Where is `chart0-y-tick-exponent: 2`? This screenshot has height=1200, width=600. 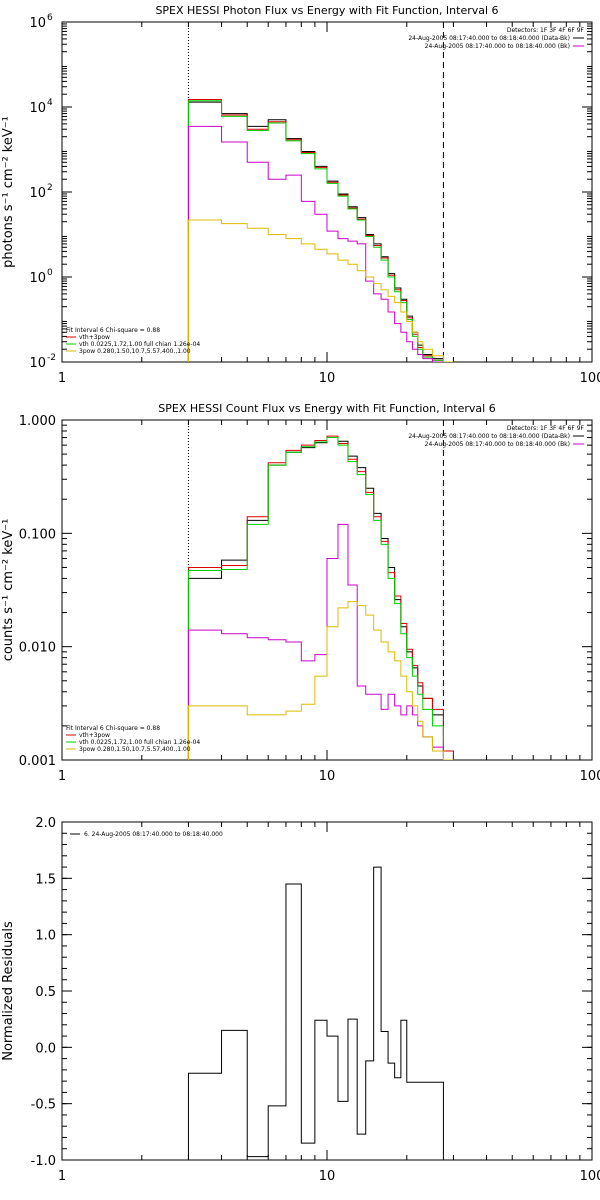
chart0-y-tick-exponent: 2 is located at coordinates (50, 188).